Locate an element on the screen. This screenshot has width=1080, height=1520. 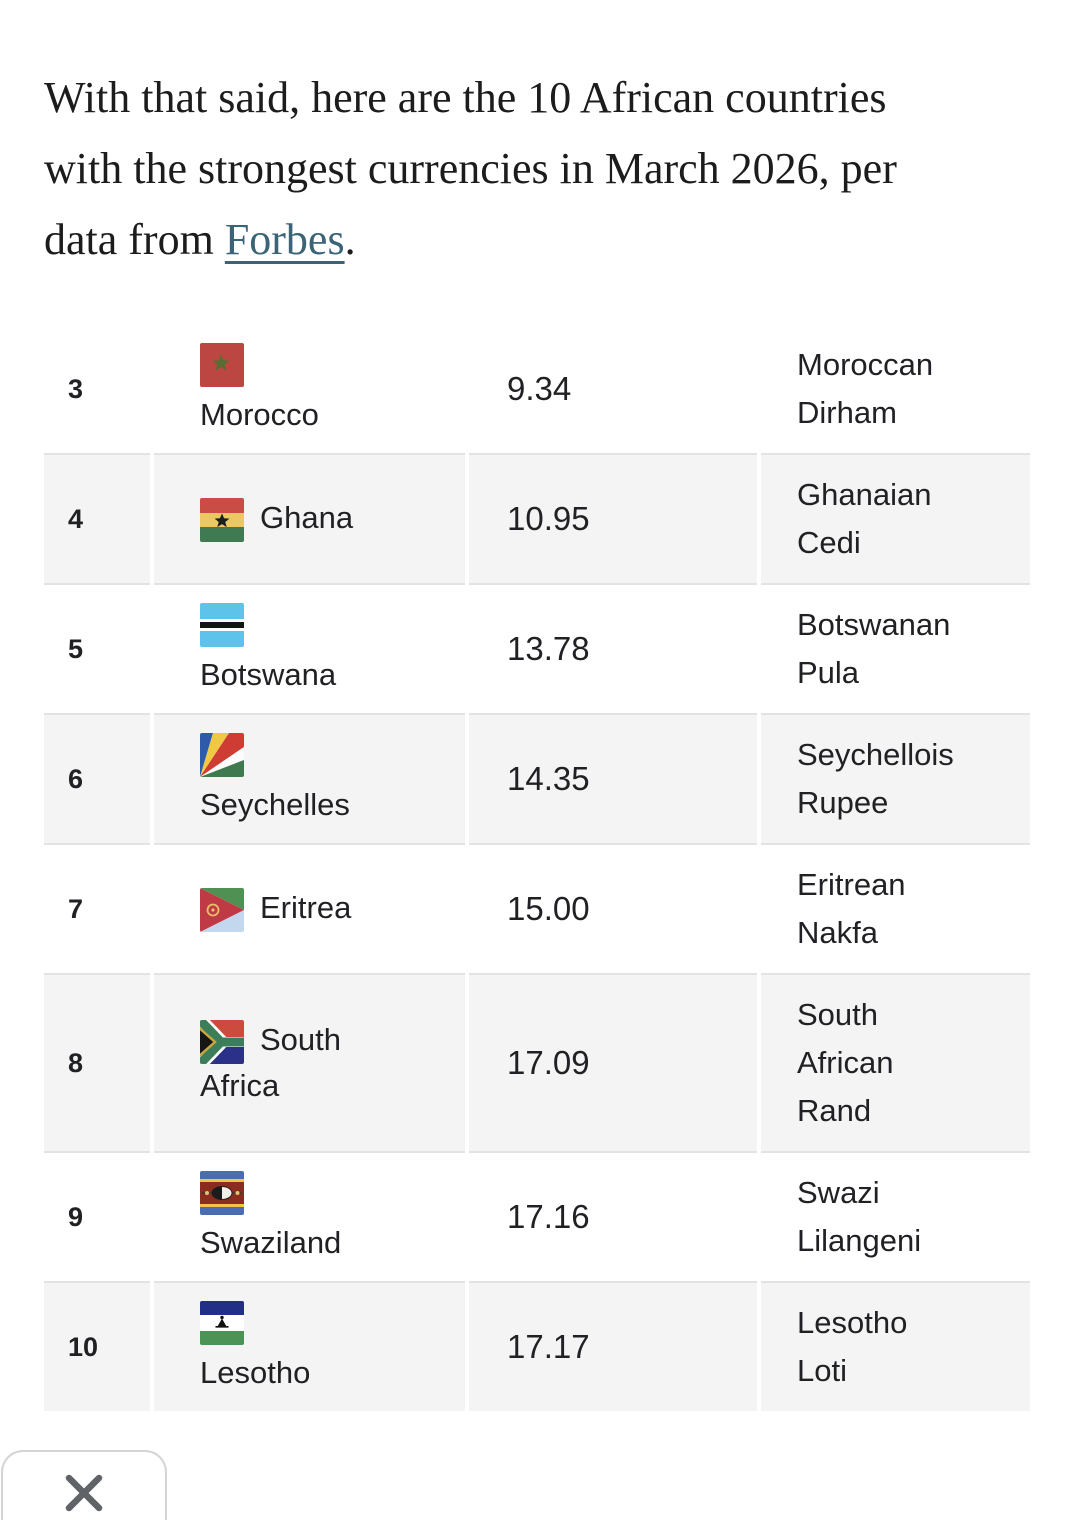
swaziland-flag-icon is located at coordinates (289, 1193).